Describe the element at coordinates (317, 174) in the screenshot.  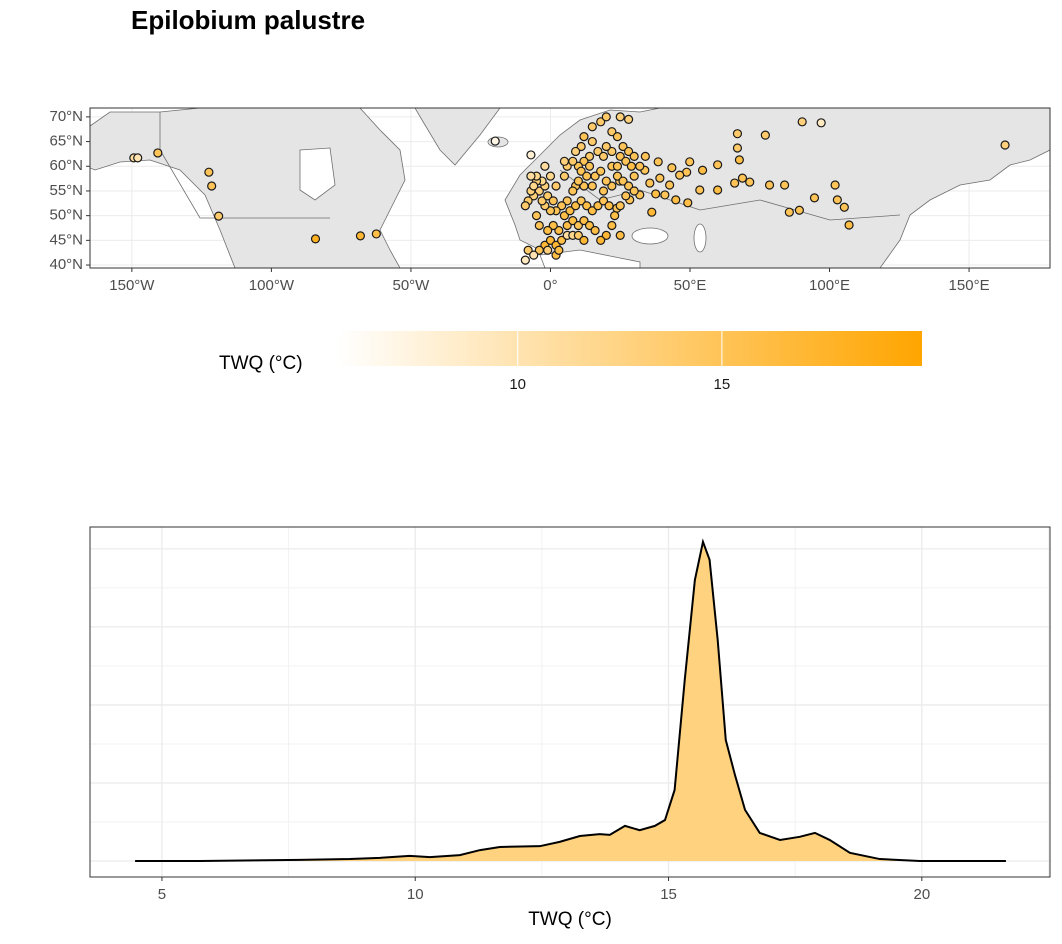
I see `hudson-bay` at that location.